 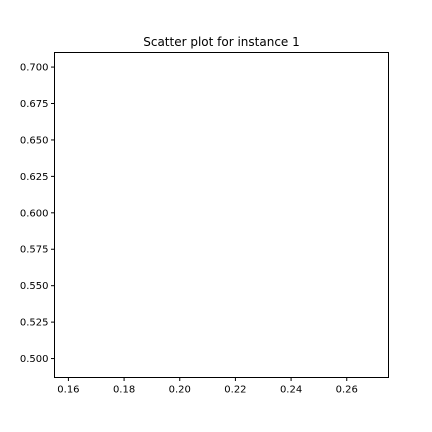 What do you see at coordinates (235, 390) in the screenshot?
I see `x-tick-label: 0.22` at bounding box center [235, 390].